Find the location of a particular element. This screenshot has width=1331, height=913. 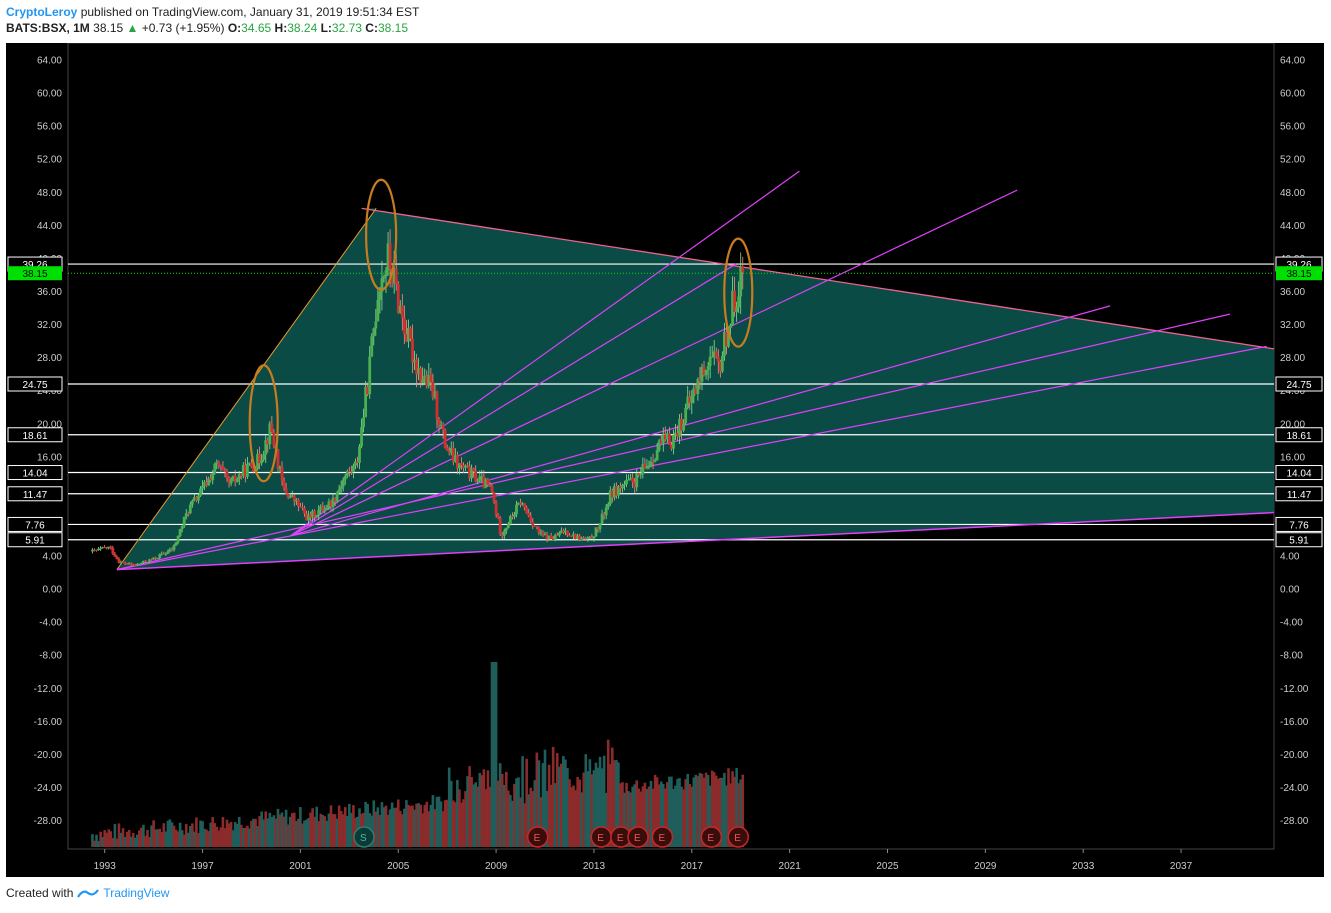

level-badge-left-label: 18.61 is located at coordinates (34, 436).